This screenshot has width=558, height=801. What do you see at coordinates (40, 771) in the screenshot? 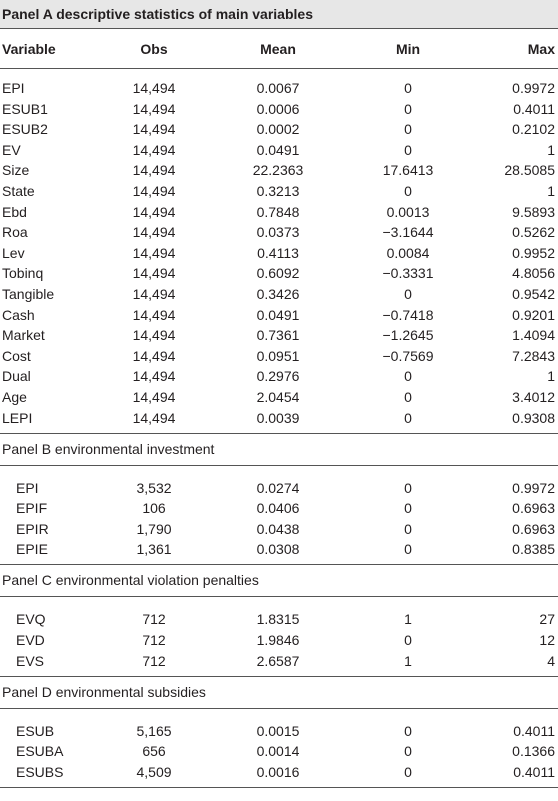
I see `row-label: ESUBS` at bounding box center [40, 771].